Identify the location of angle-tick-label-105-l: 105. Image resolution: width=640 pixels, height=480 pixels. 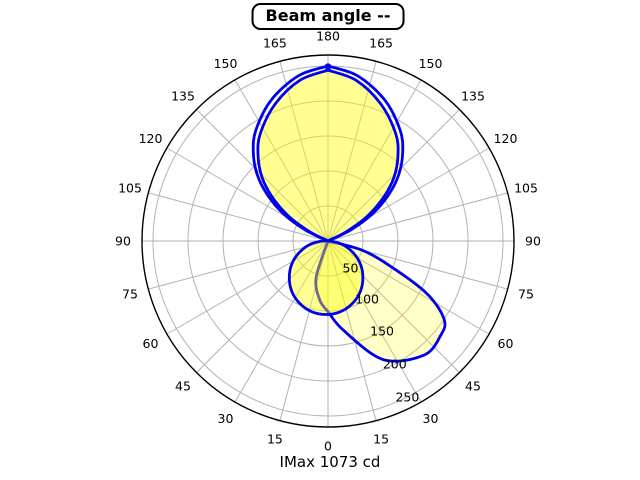
(130, 187).